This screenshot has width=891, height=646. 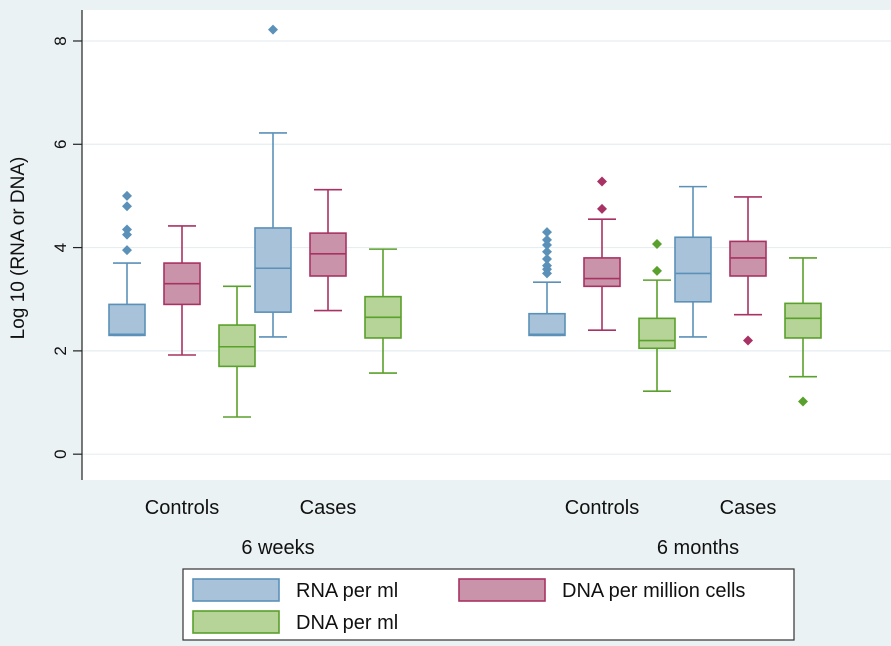 What do you see at coordinates (60, 350) in the screenshot?
I see `y-tick-label: 2` at bounding box center [60, 350].